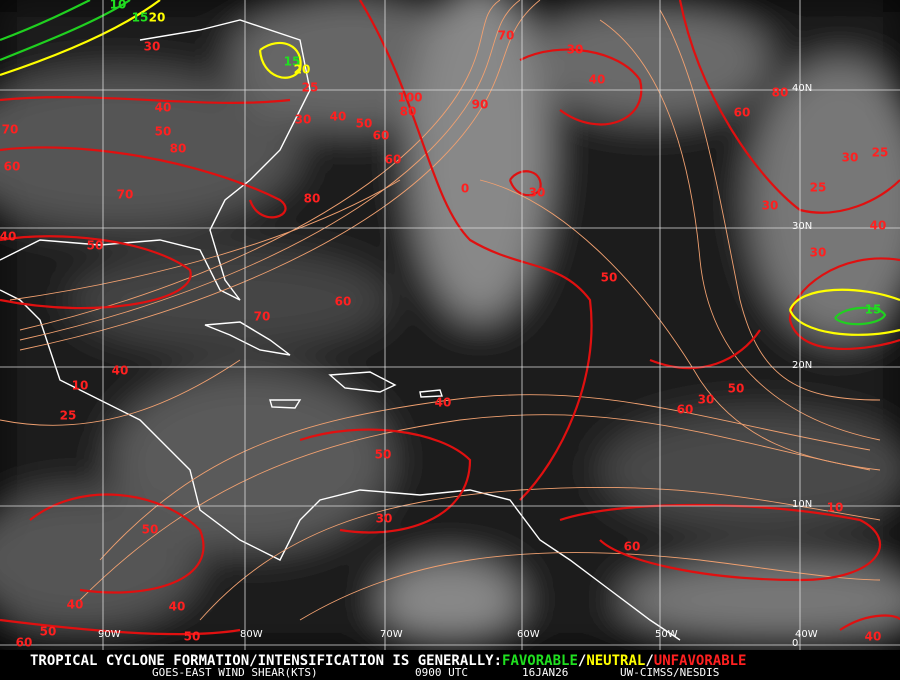 The image size is (900, 680). I want to click on credit-date: 16JAN26, so click(545, 672).